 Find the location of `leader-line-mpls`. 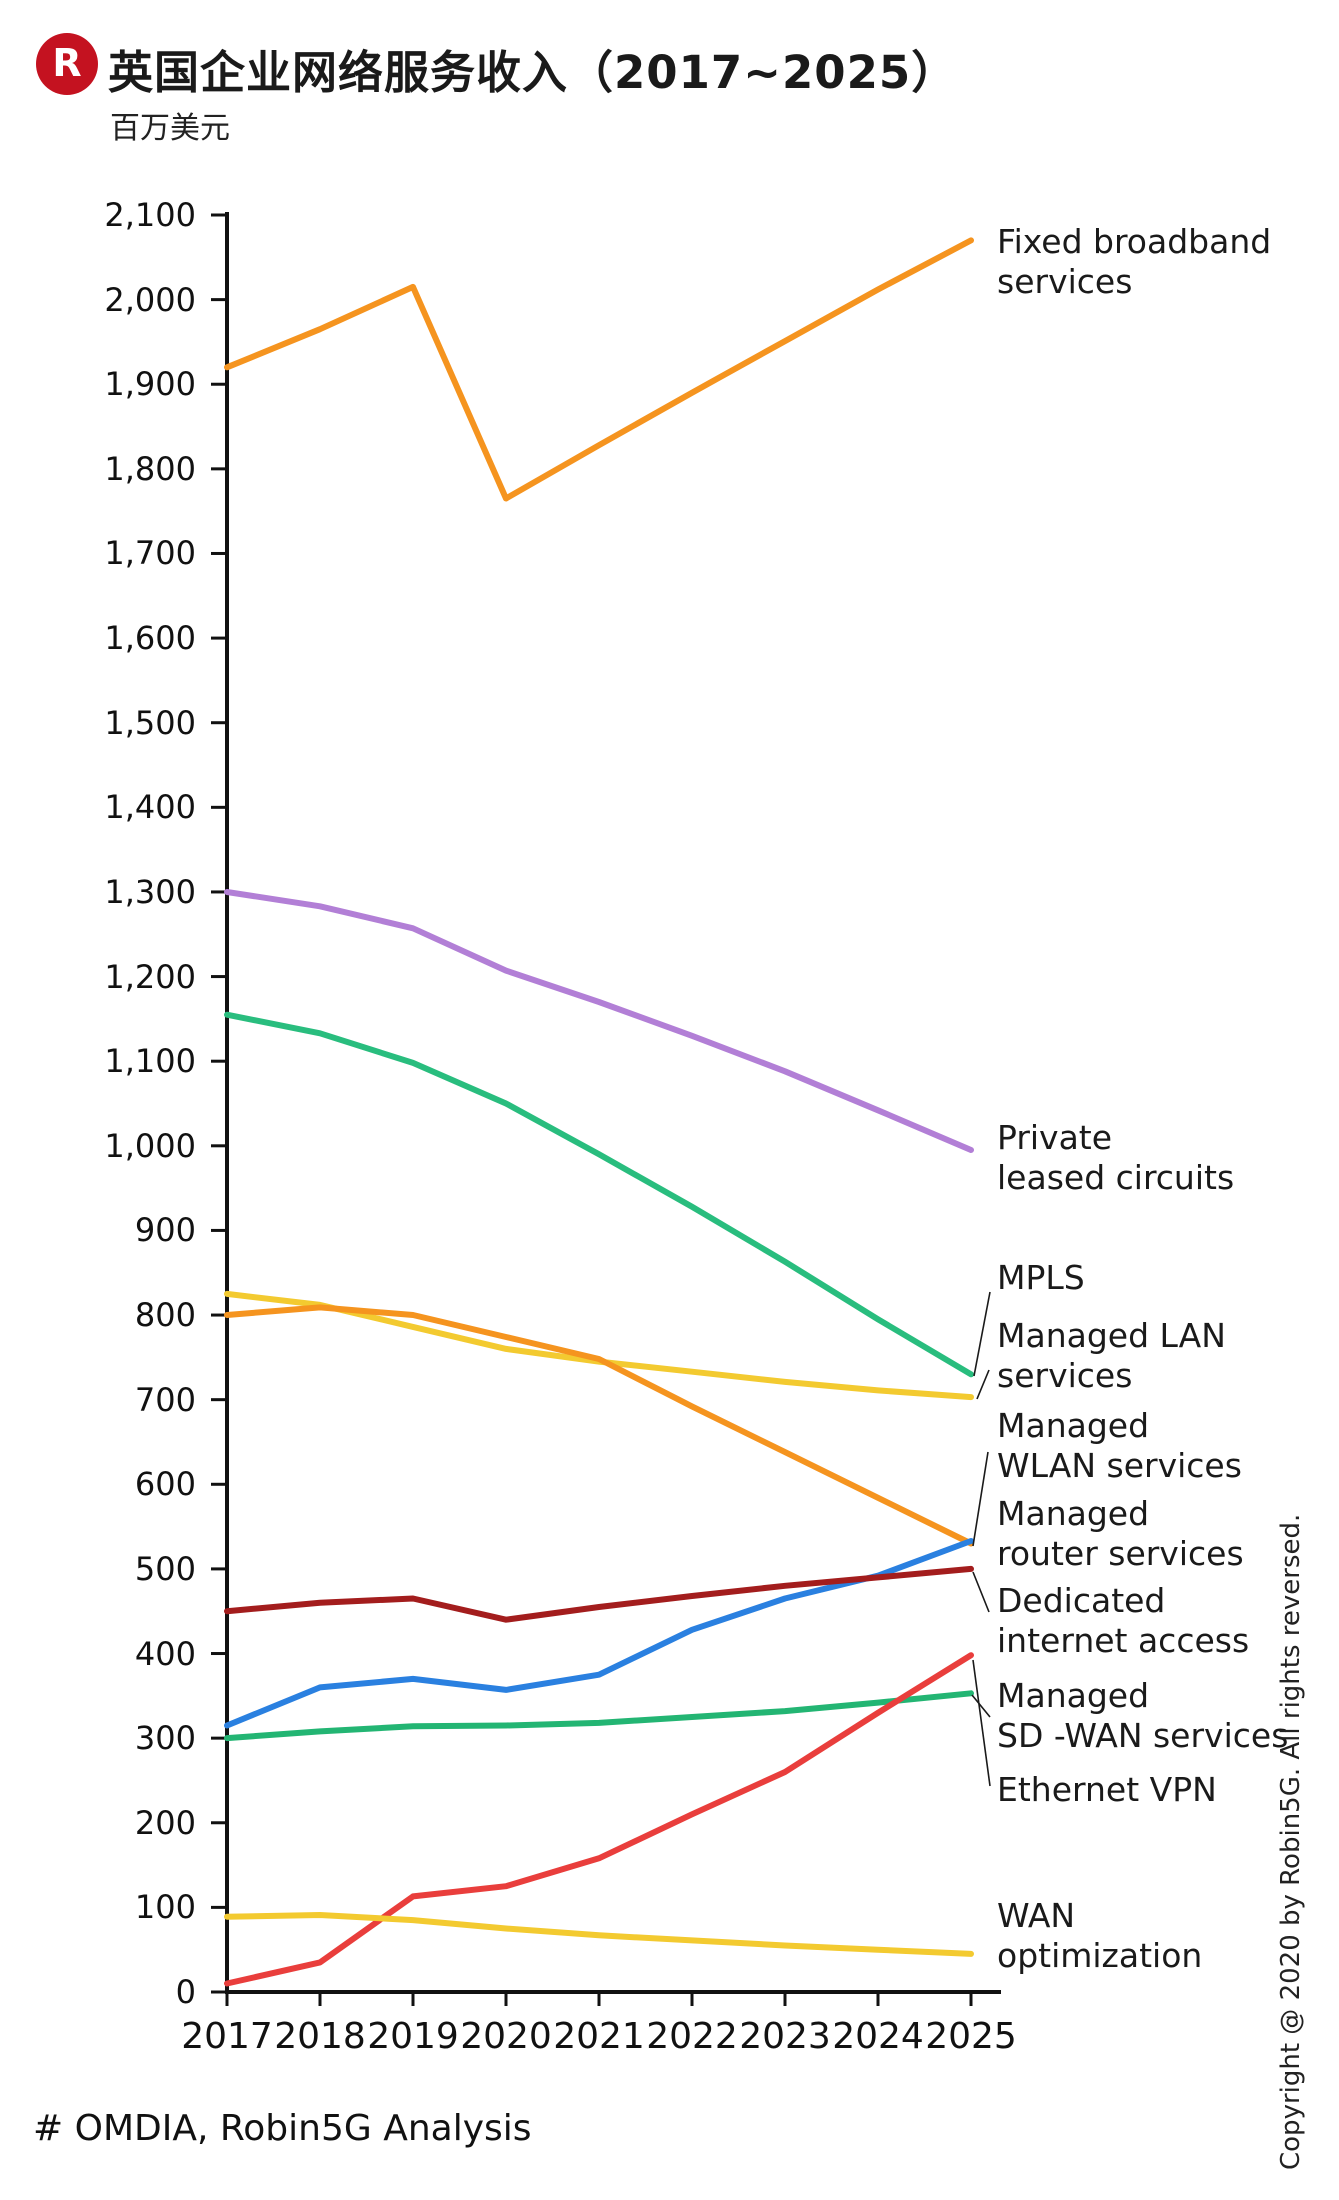

leader-line-mpls is located at coordinates (982, 1334).